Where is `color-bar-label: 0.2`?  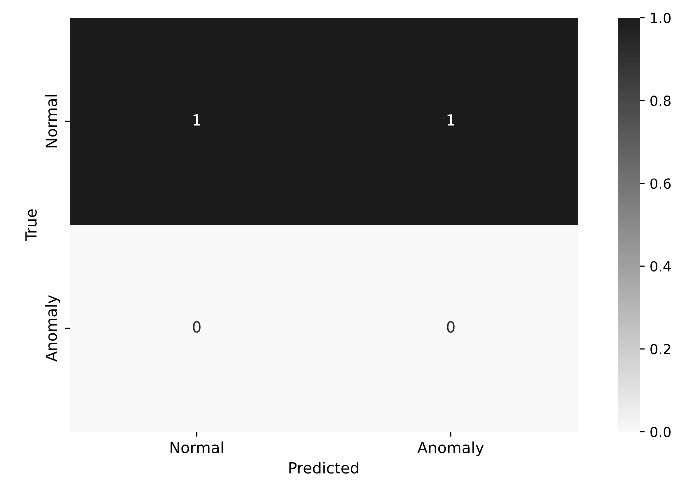
color-bar-label: 0.2 is located at coordinates (660, 349).